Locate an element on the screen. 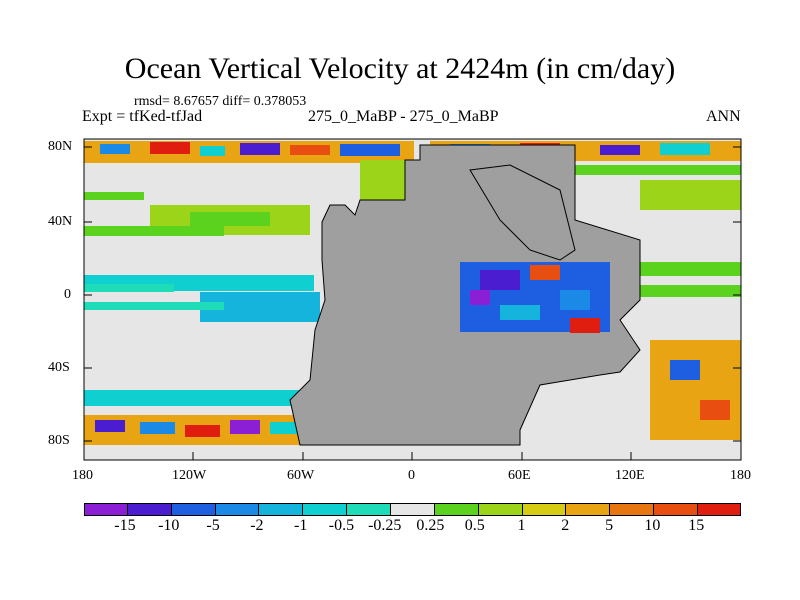  lon-label-60e: 60E is located at coordinates (519, 475).